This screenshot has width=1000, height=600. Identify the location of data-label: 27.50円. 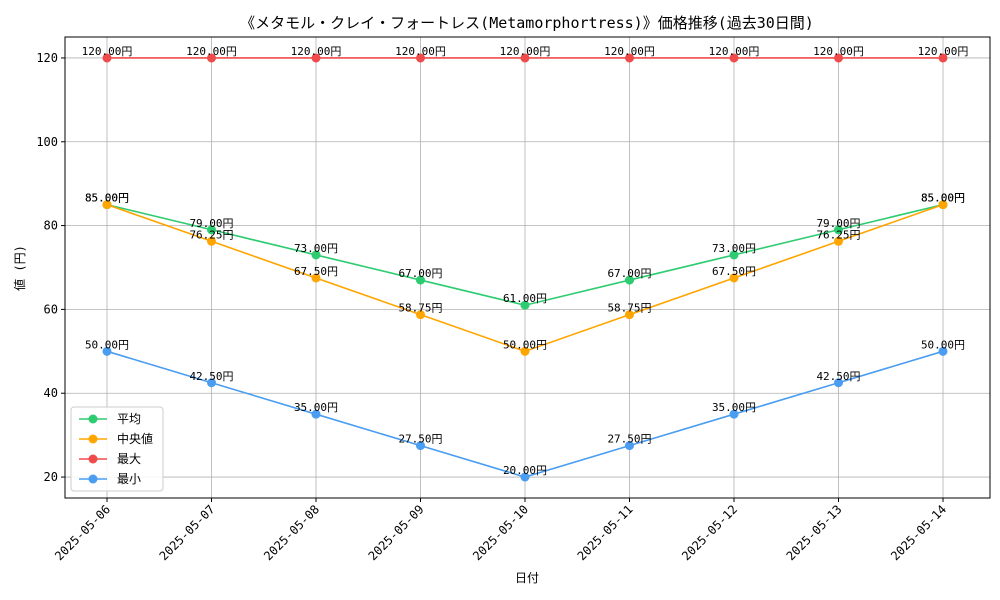
(420, 439).